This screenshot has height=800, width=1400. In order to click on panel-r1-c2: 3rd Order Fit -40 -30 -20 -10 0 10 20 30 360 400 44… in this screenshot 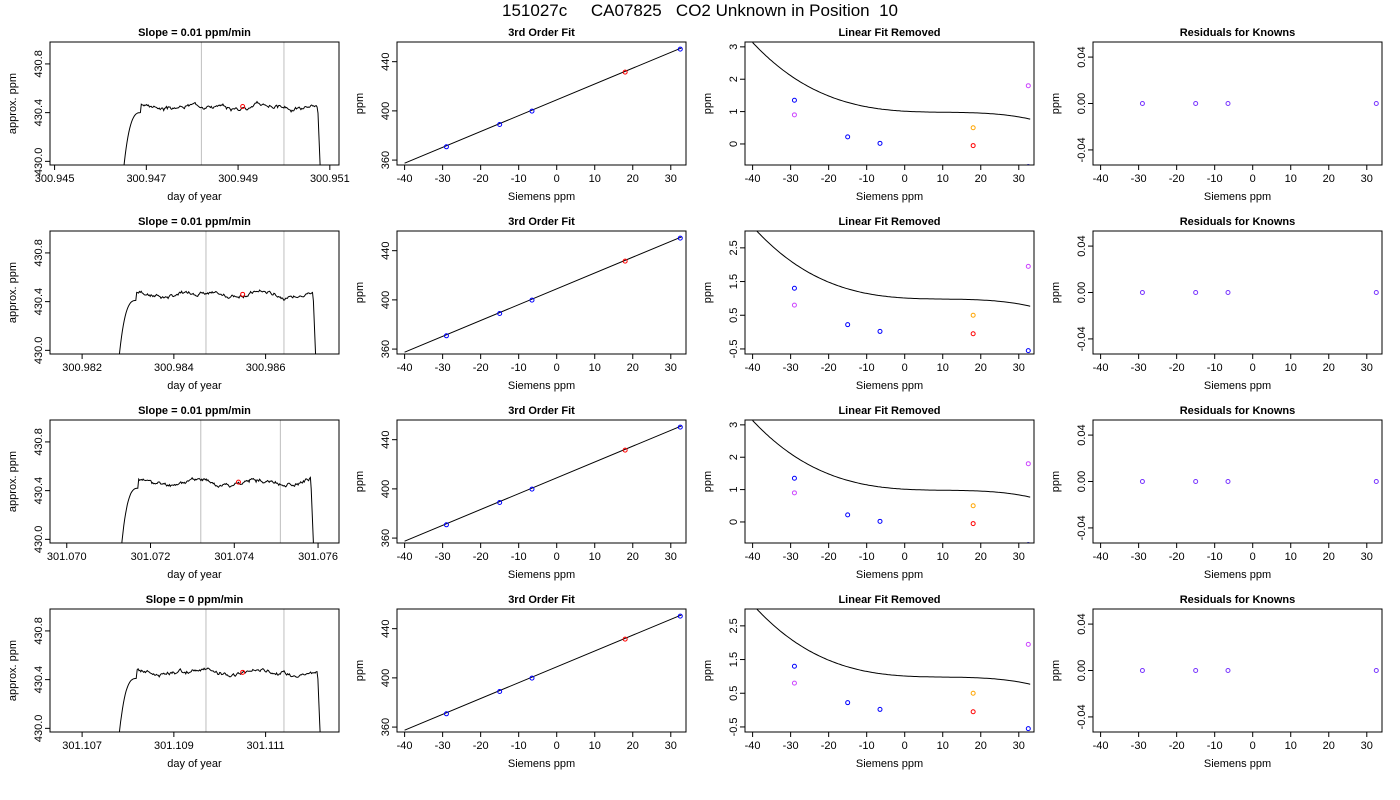, I will do `click(520, 115)`.